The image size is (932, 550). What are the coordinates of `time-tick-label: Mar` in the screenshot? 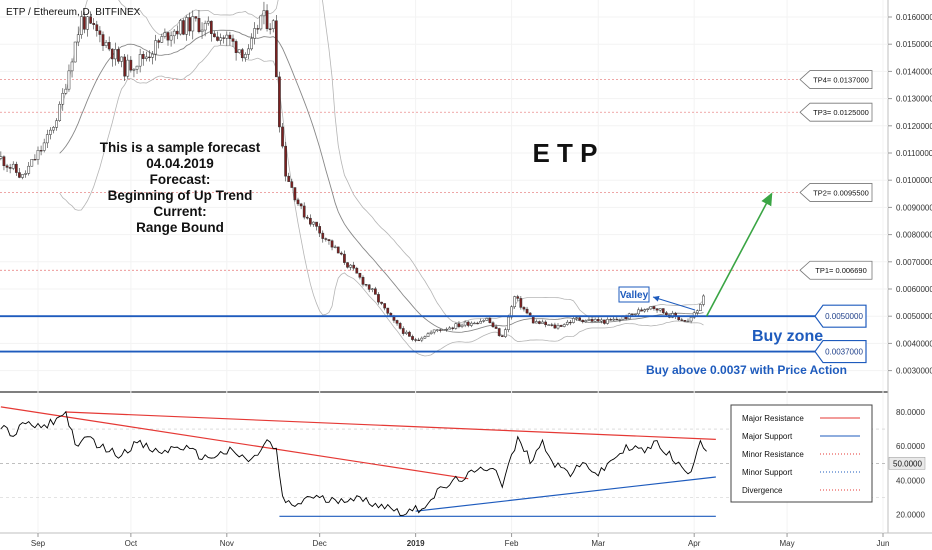 It's located at (598, 543).